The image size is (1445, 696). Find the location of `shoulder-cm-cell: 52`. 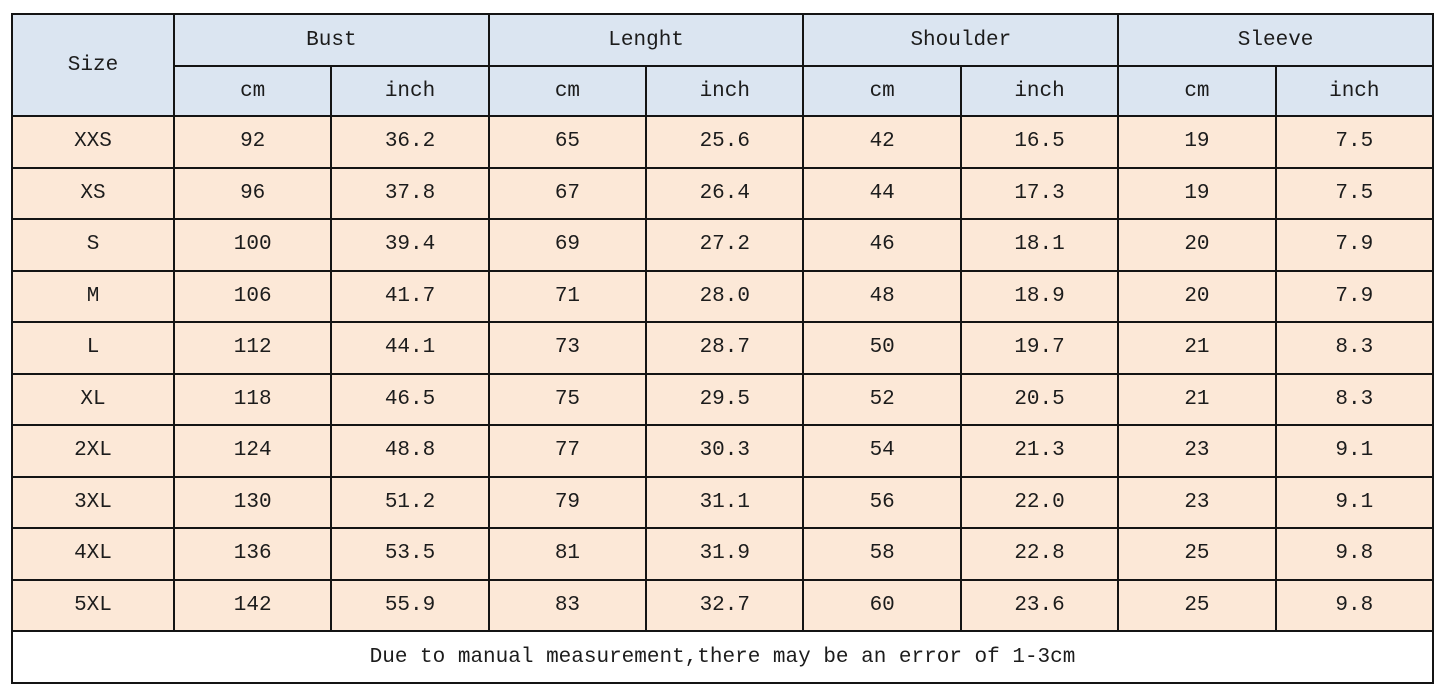

shoulder-cm-cell: 52 is located at coordinates (882, 399).